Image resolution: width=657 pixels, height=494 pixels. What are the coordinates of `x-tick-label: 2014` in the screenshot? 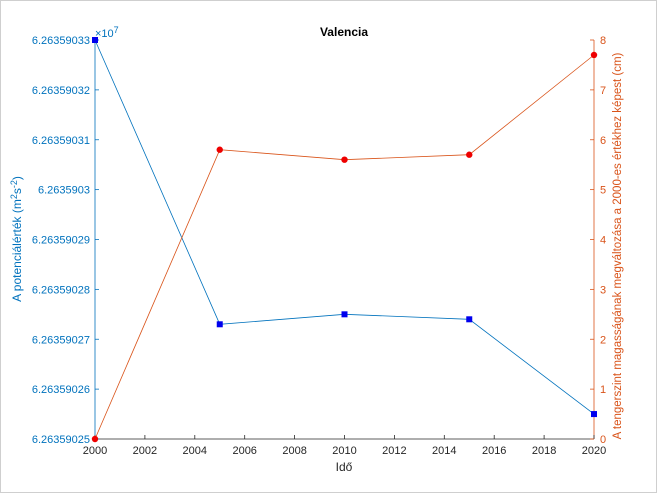 It's located at (444, 451).